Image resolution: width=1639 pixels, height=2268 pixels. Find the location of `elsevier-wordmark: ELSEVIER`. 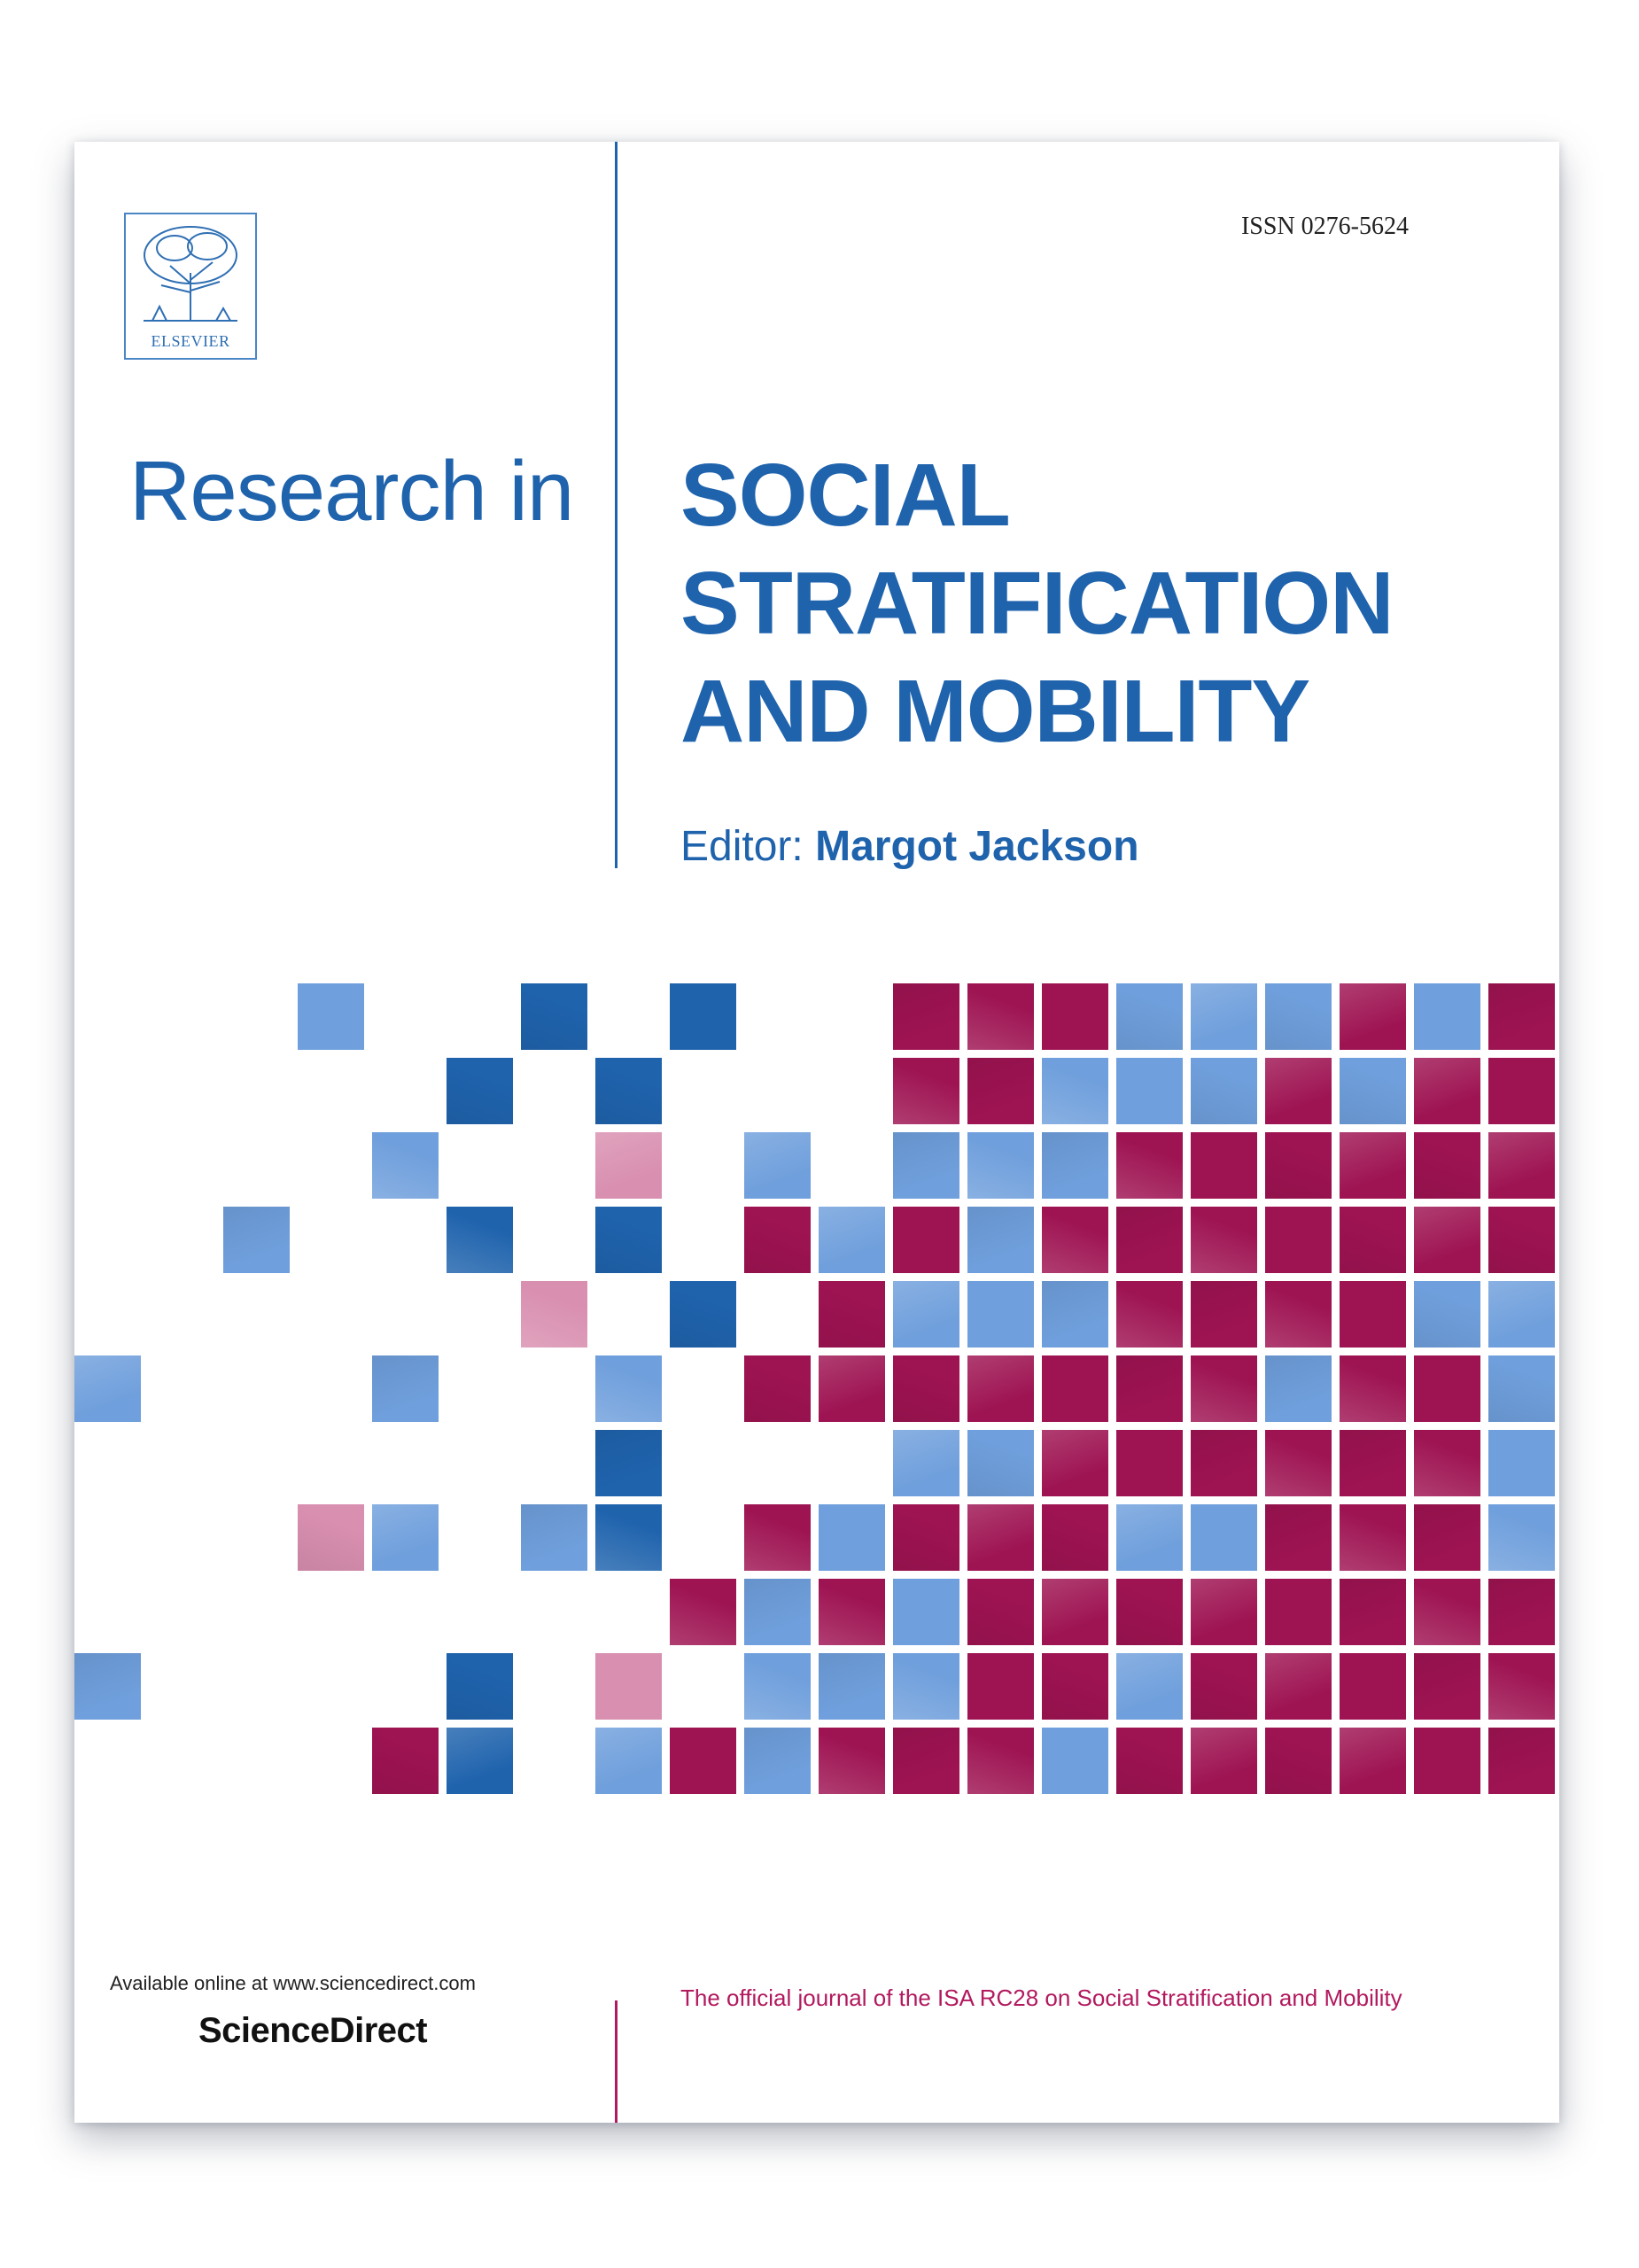

elsevier-wordmark: ELSEVIER is located at coordinates (190, 341).